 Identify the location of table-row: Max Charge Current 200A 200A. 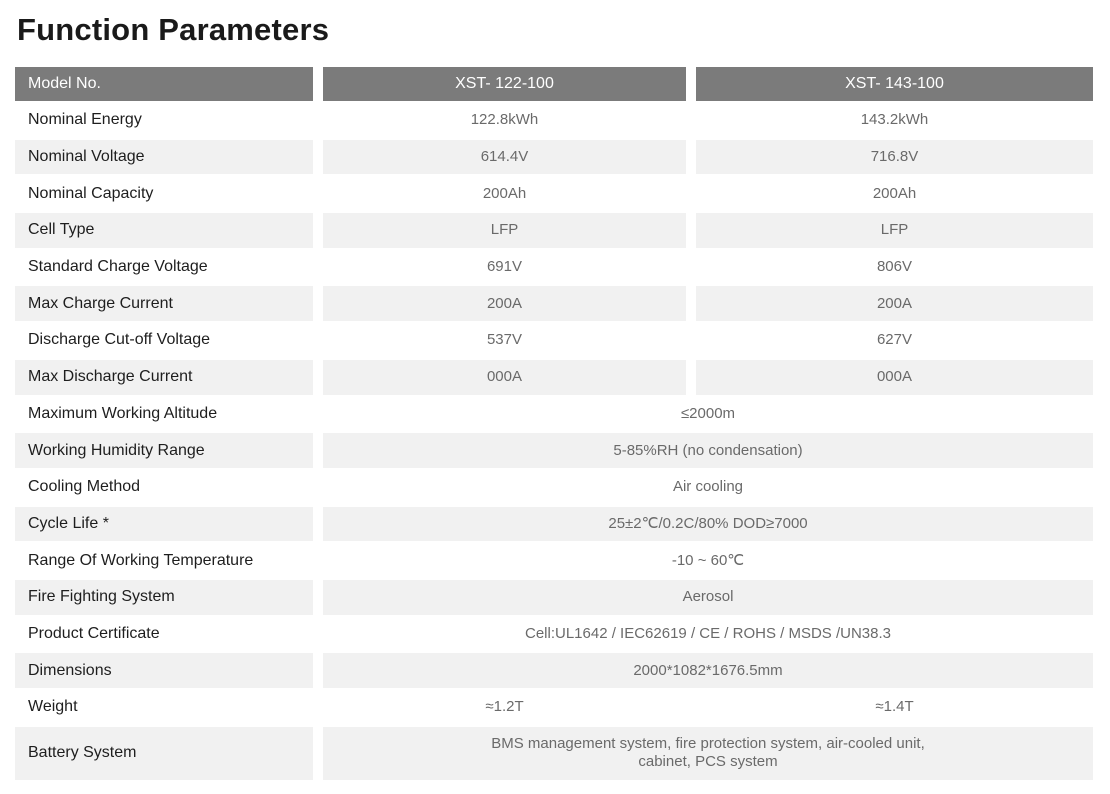
(554, 304).